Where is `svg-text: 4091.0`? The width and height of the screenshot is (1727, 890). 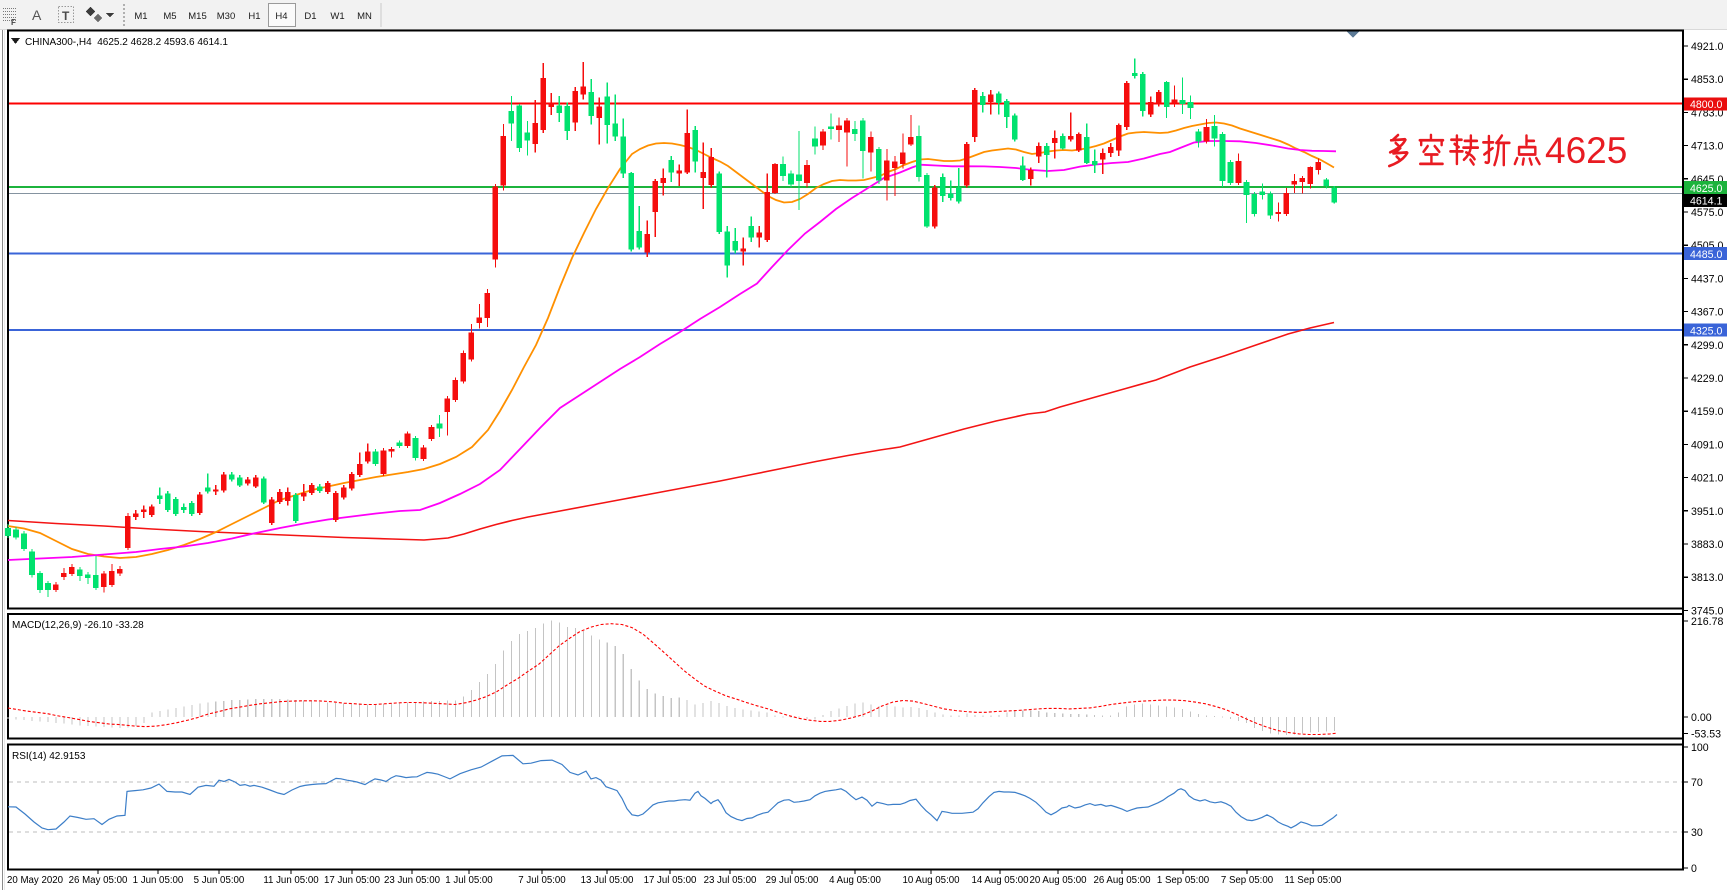 svg-text: 4091.0 is located at coordinates (1707, 445).